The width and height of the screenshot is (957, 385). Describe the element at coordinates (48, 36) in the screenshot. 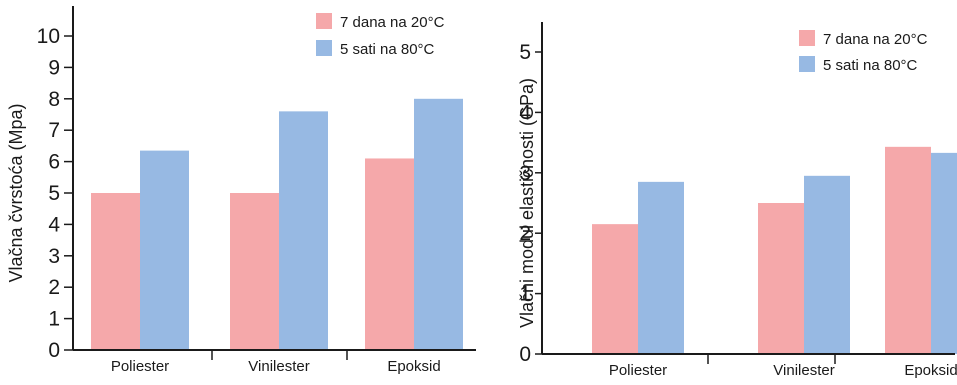

I see `y-tick-label: 10` at that location.